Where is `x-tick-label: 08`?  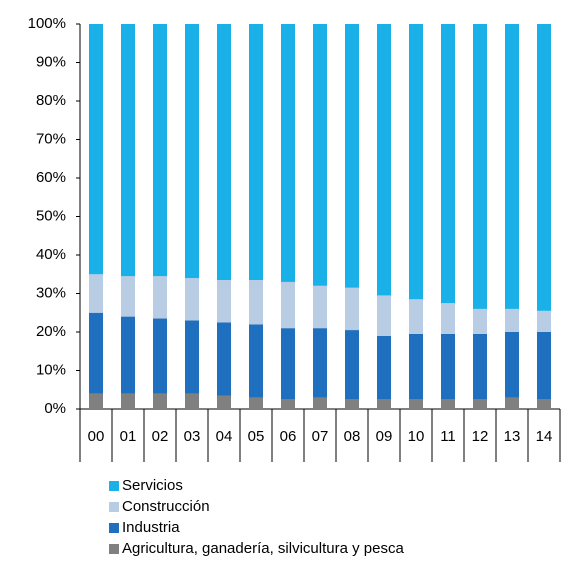 x-tick-label: 08 is located at coordinates (352, 436).